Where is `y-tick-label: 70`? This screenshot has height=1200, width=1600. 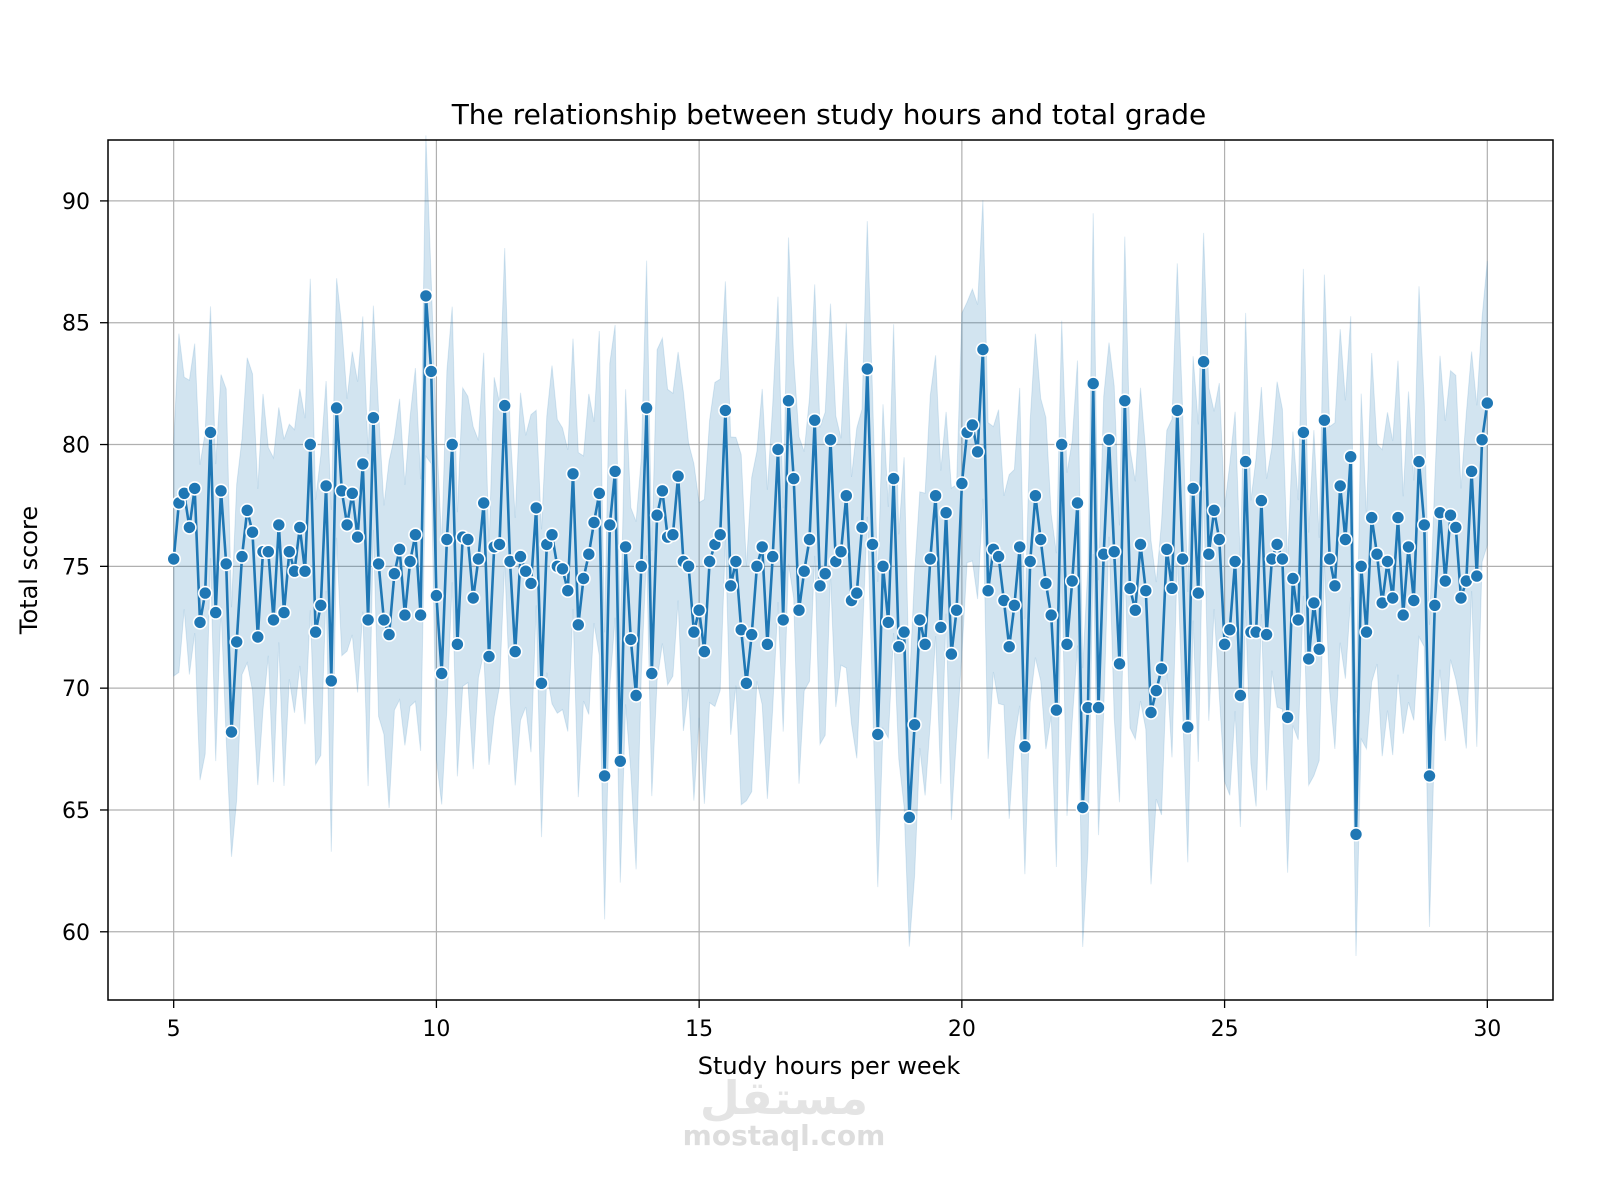 y-tick-label: 70 is located at coordinates (76, 689).